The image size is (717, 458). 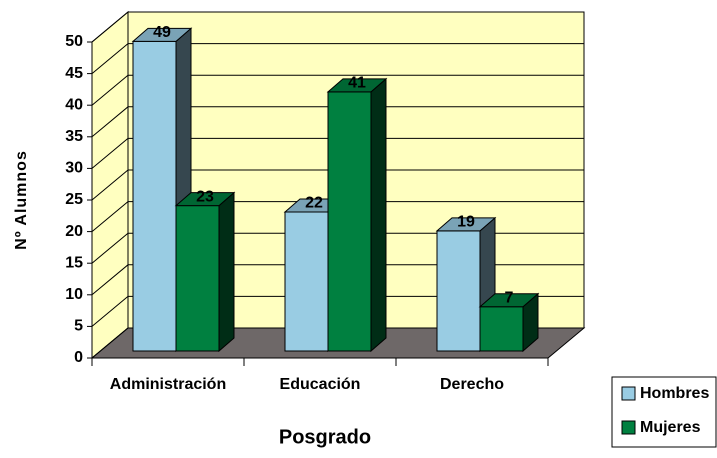 What do you see at coordinates (78, 357) in the screenshot?
I see `y-tick-label: 0` at bounding box center [78, 357].